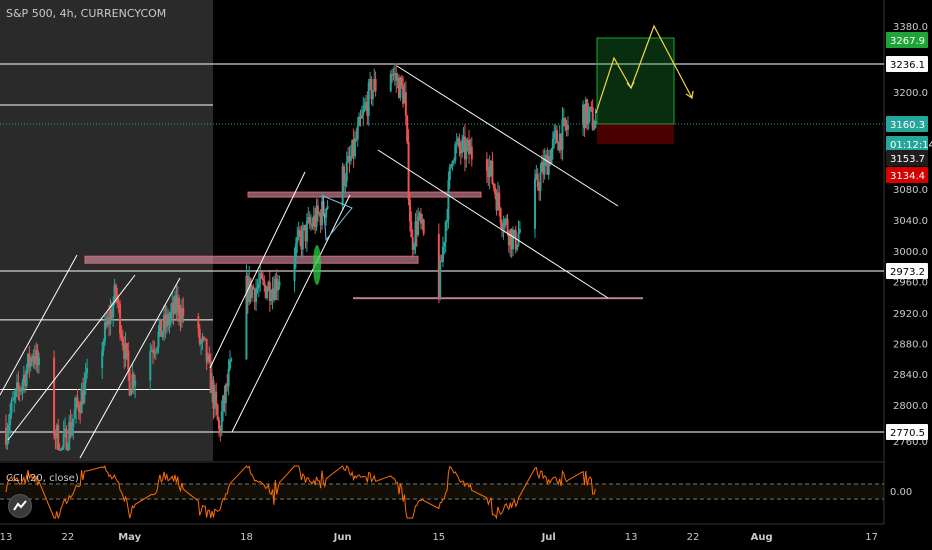 This screenshot has width=932, height=550. What do you see at coordinates (317, 265) in the screenshot?
I see `breakout-ellipse` at bounding box center [317, 265].